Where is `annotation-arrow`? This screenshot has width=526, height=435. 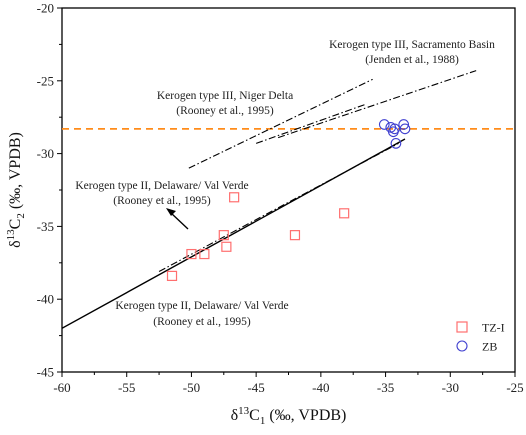 annotation-arrow is located at coordinates (179, 221).